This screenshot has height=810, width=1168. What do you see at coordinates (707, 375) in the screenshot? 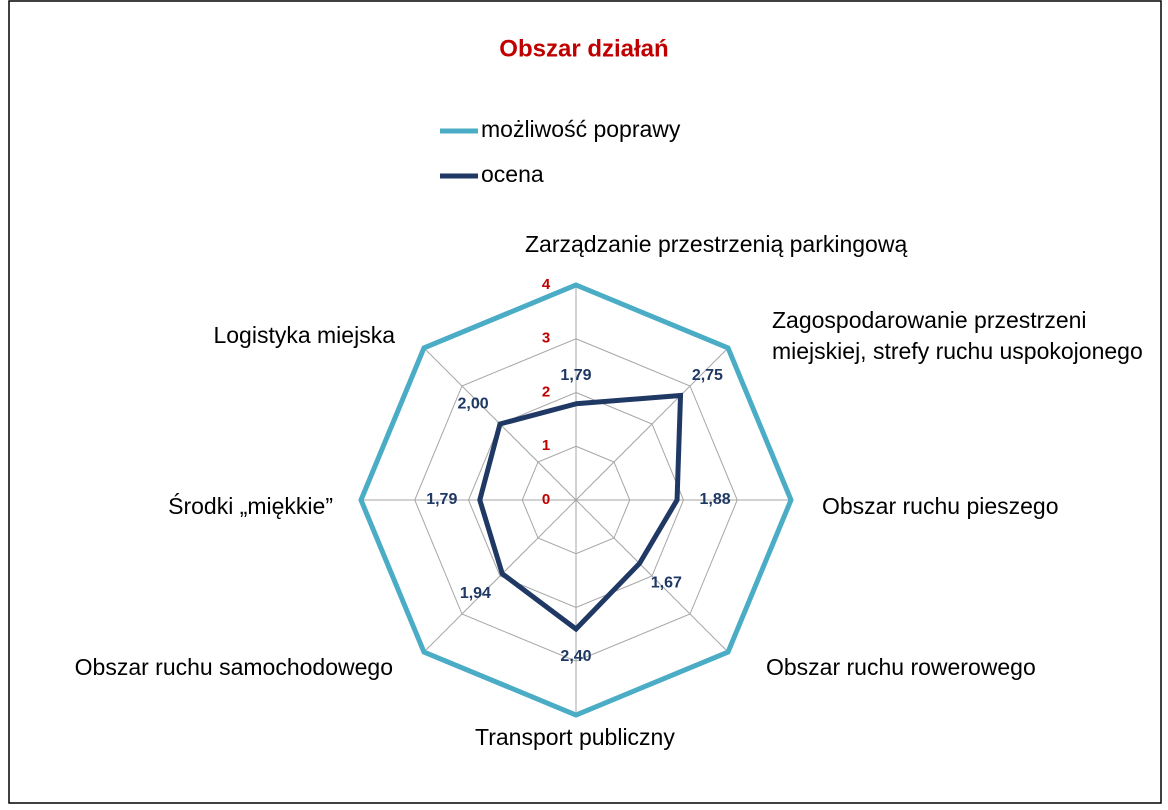
I see `data-label: 2,75` at bounding box center [707, 375].